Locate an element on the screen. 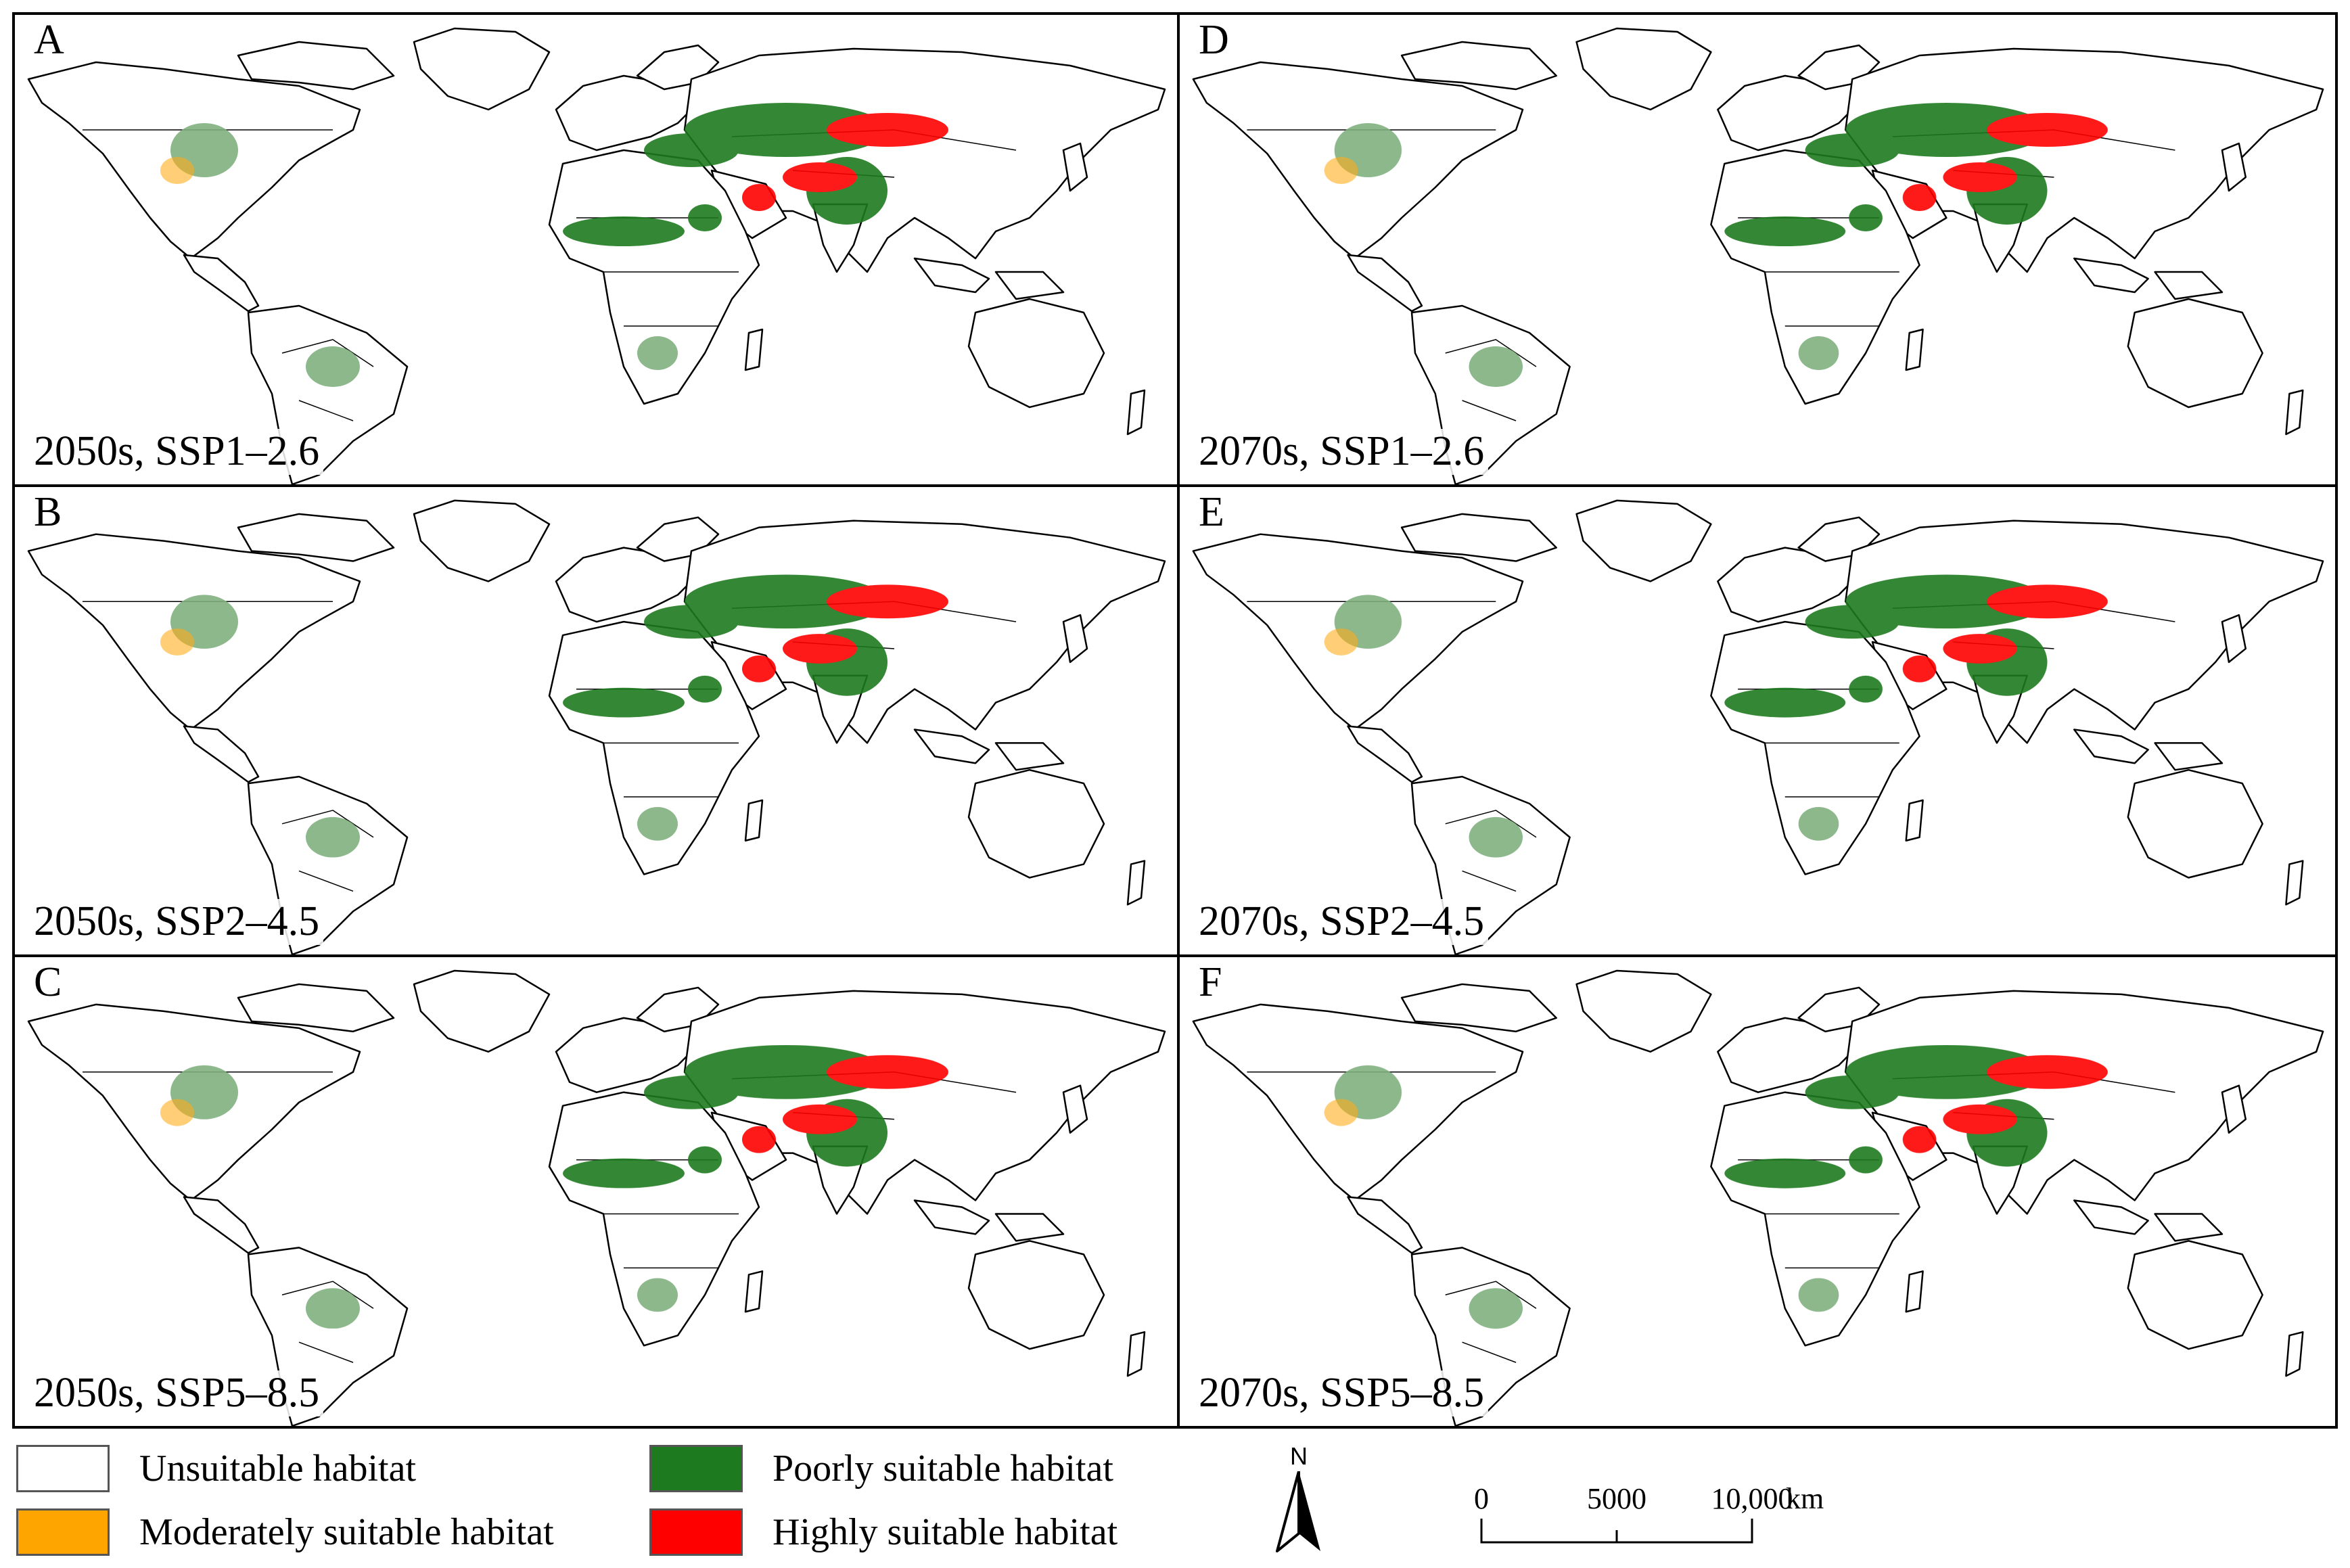 The width and height of the screenshot is (2350, 1568). panel-caption: 2070s, SSP5–8.5 is located at coordinates (1344, 1393).